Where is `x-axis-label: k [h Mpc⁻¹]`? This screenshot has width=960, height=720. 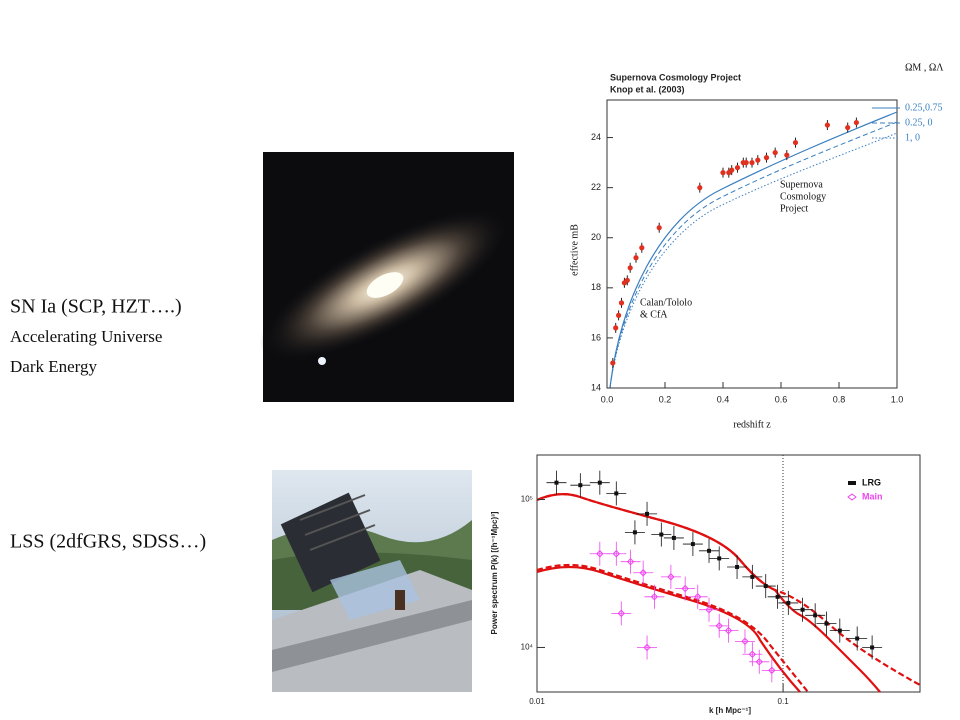
x-axis-label: k [h Mpc⁻¹] is located at coordinates (730, 710).